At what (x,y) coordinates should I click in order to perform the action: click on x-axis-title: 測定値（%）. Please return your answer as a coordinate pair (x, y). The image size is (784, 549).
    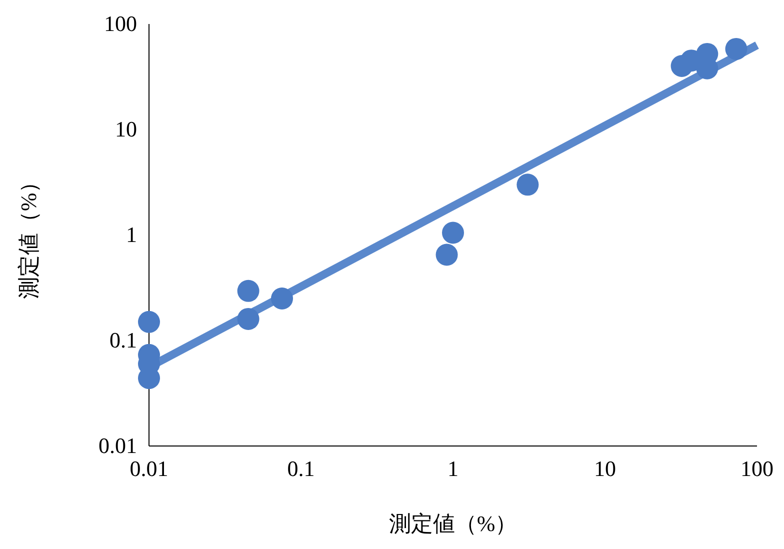
    Looking at the image, I should click on (453, 523).